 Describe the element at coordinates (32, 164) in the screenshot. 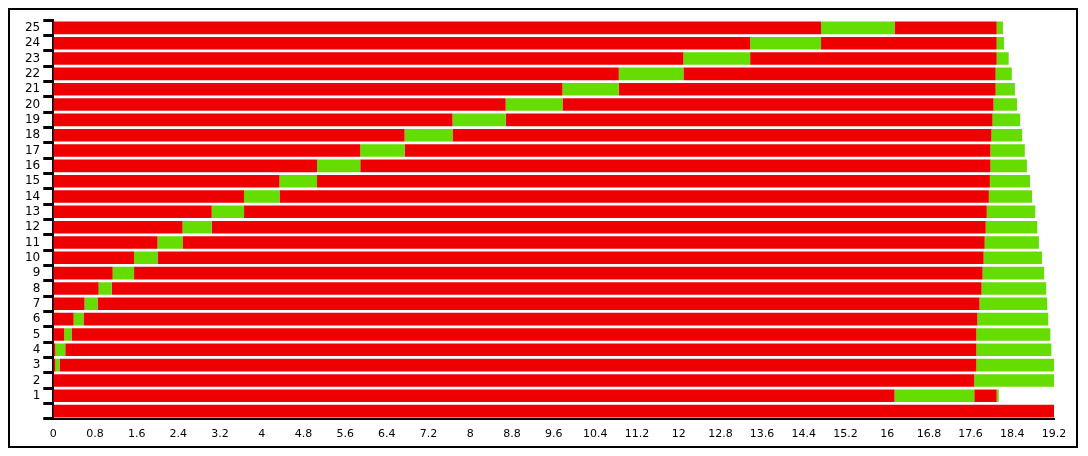

I see `y-tick-label: 16` at that location.